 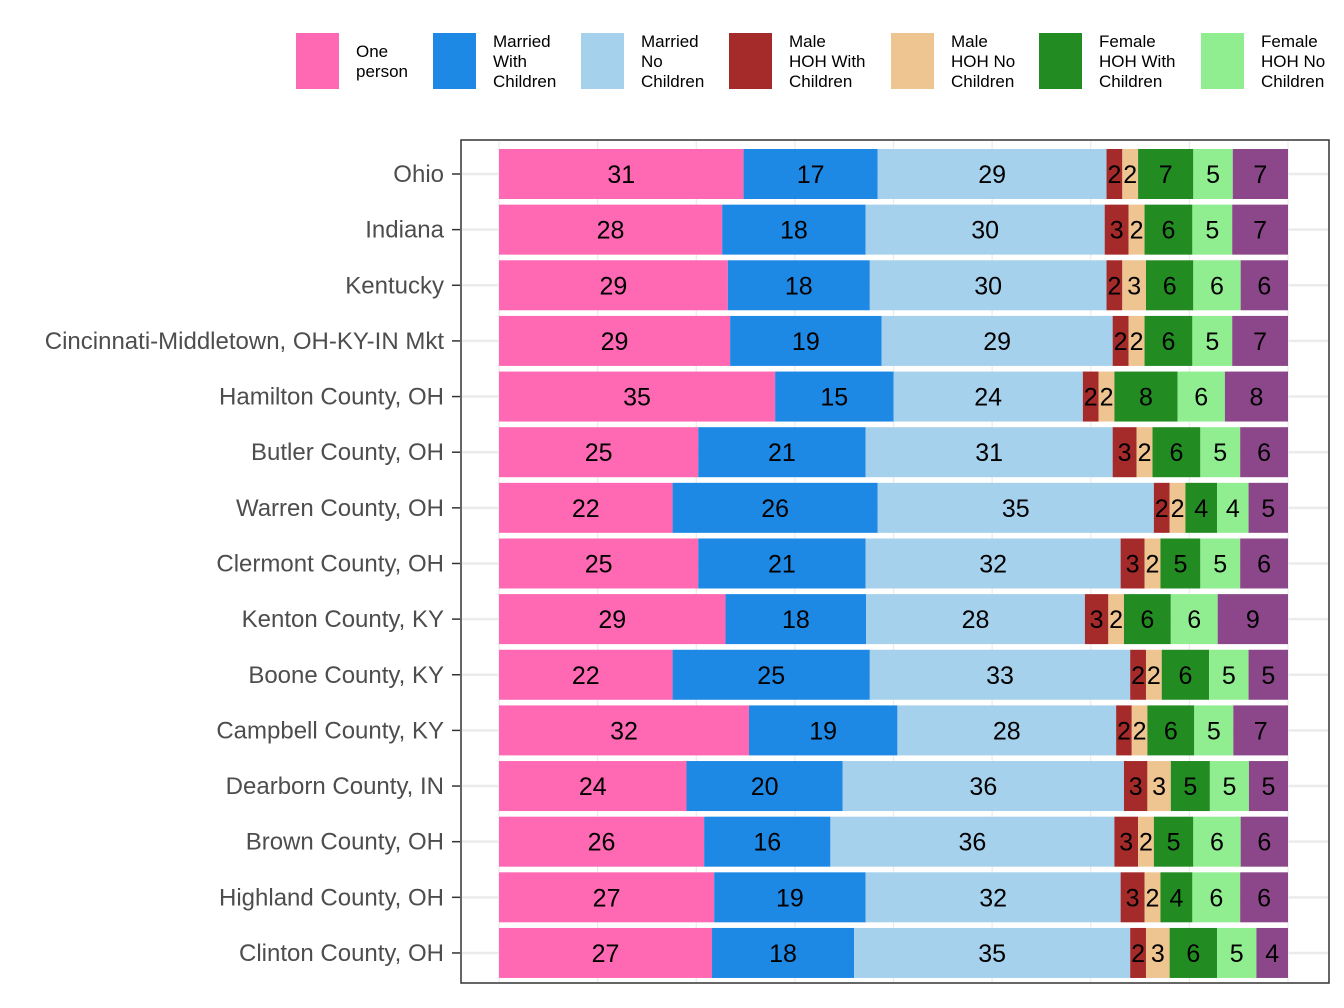 I want to click on bar-value-label: 36, so click(x=972, y=843).